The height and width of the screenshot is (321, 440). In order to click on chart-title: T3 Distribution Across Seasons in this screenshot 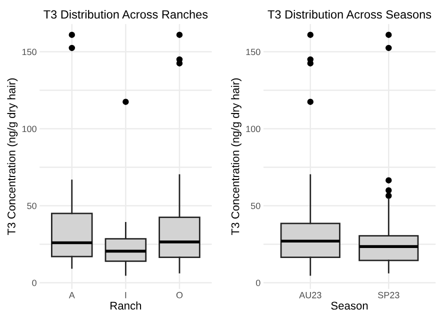, I will do `click(350, 14)`.